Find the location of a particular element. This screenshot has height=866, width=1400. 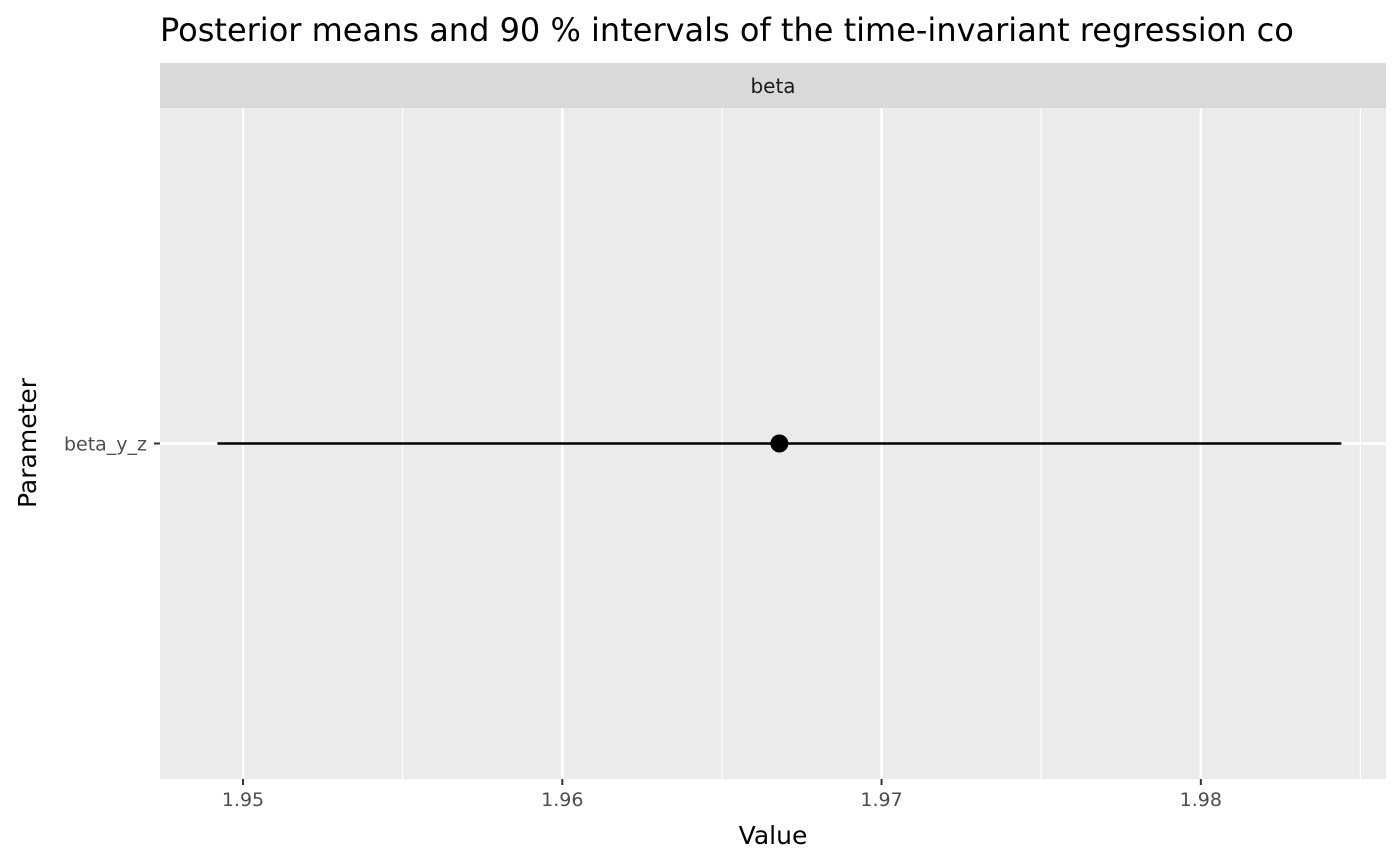

x-tick-label: 1.95 is located at coordinates (243, 800).